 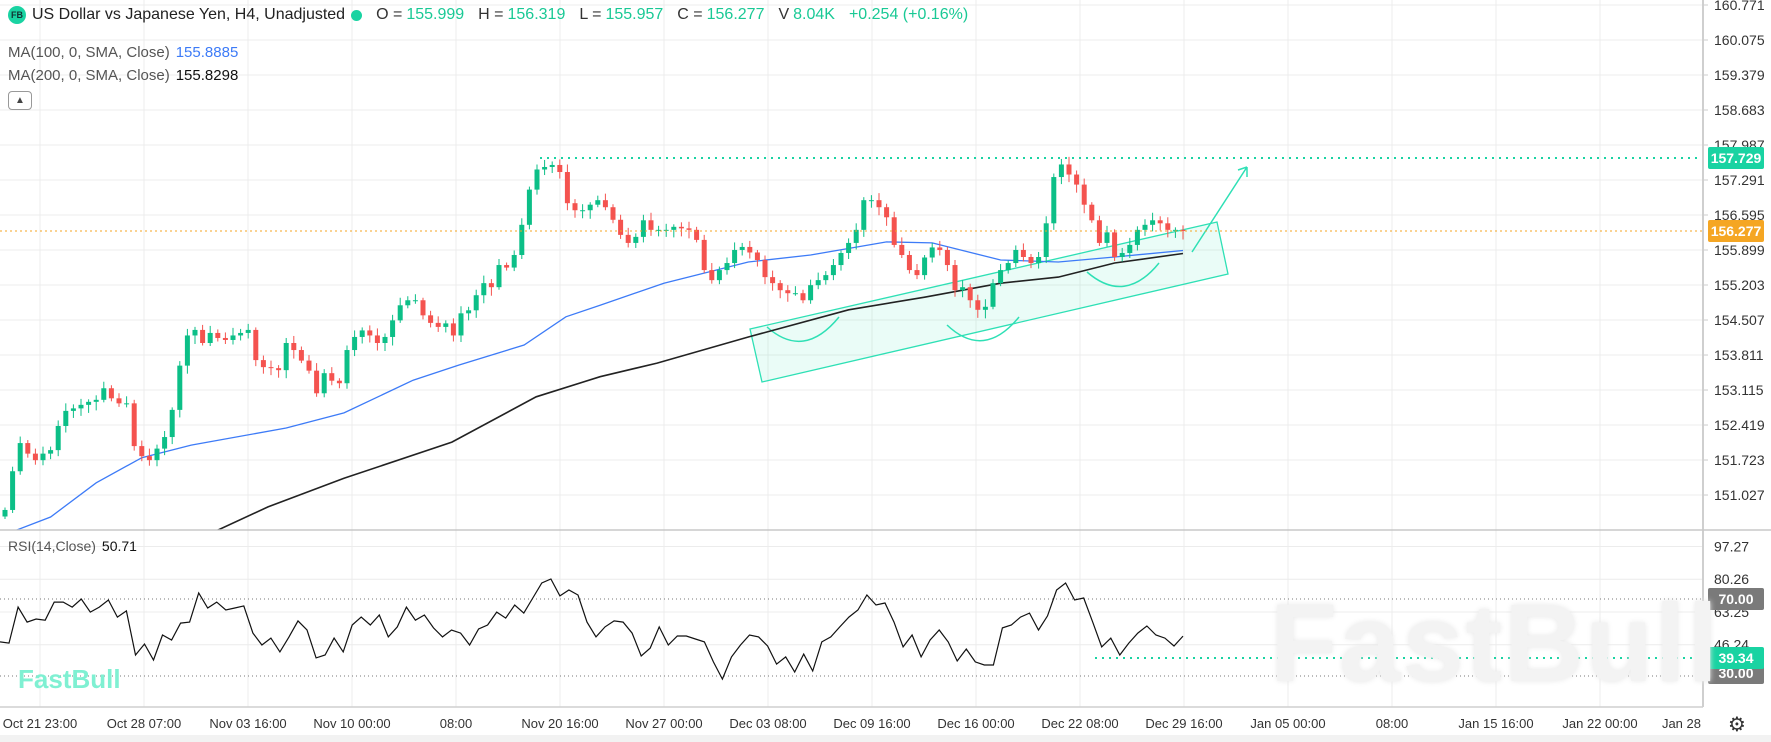 I want to click on ma200-legend: MA(200, 0, SMA, Close) 155.8298, so click(x=123, y=75).